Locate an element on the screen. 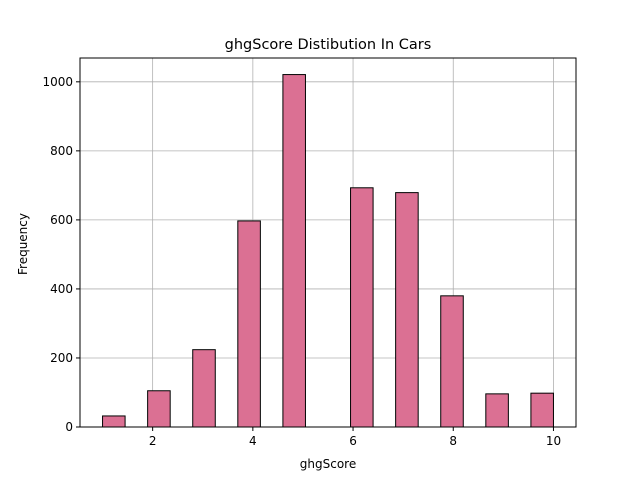  x-tick-label: 6 is located at coordinates (353, 441).